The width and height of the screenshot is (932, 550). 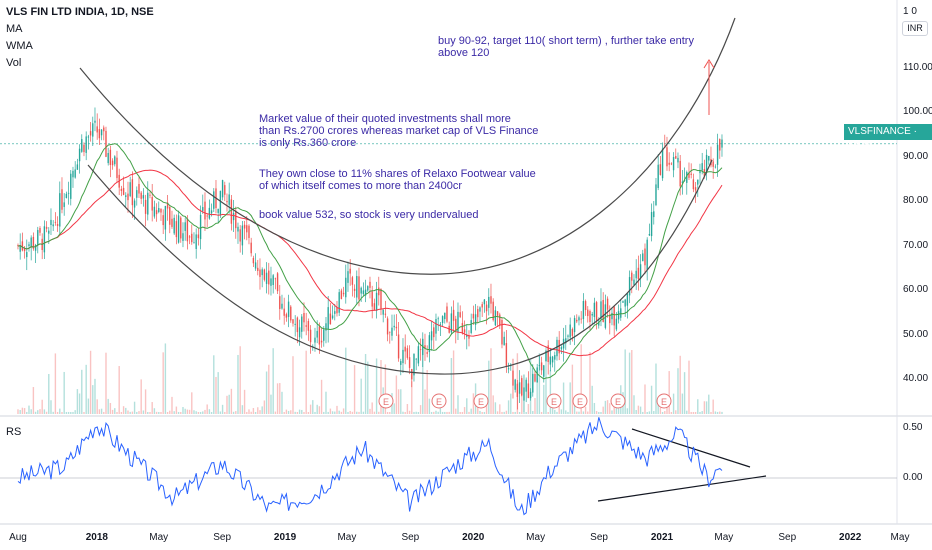 What do you see at coordinates (724, 537) in the screenshot?
I see `x-tick-label: May` at bounding box center [724, 537].